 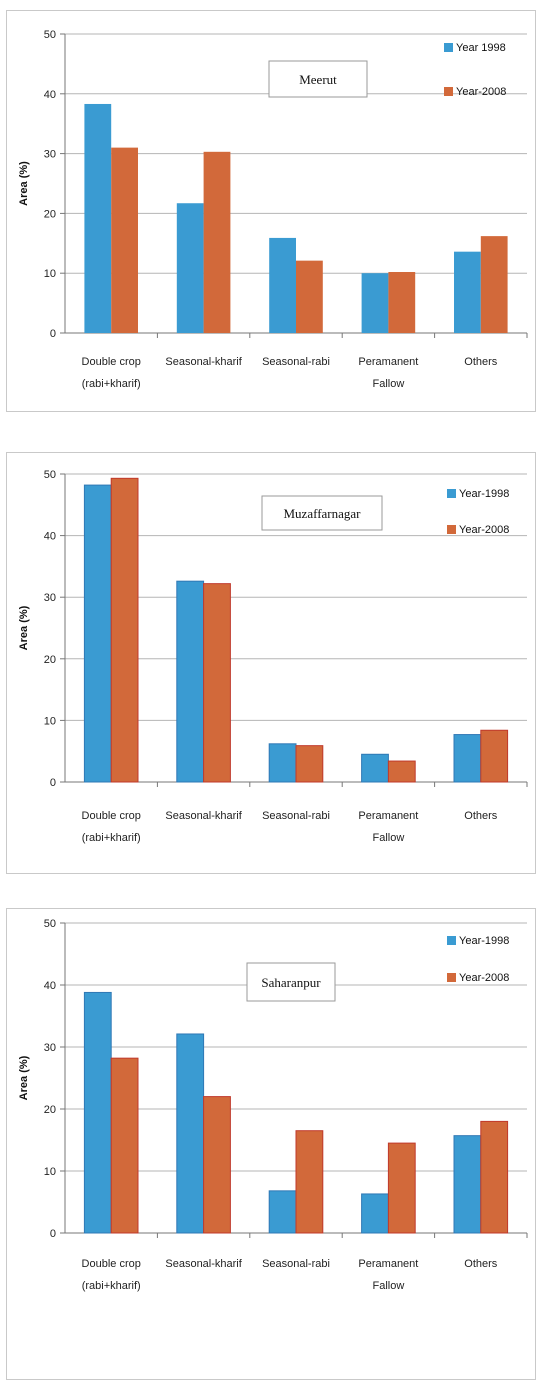 I want to click on chart-title: Saharanpur, so click(x=291, y=982).